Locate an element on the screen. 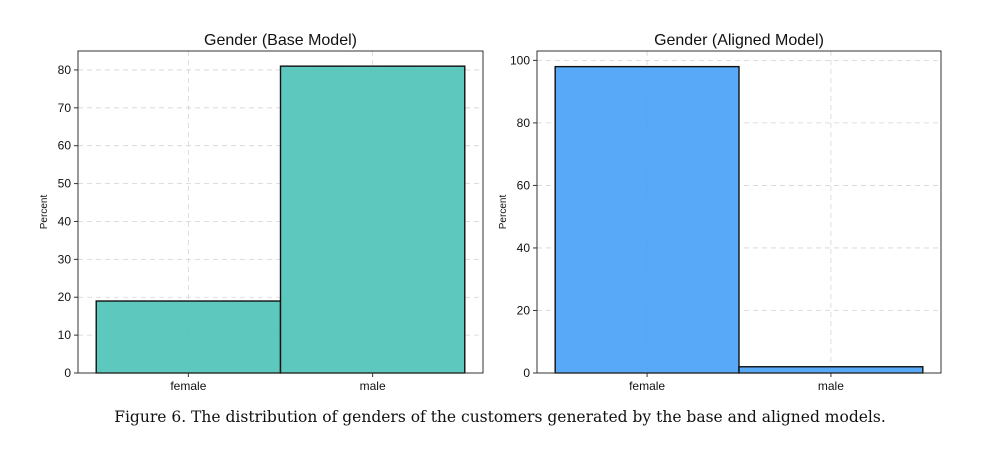 The width and height of the screenshot is (1000, 452). chart-title: Gender (Aligned Model) is located at coordinates (739, 40).